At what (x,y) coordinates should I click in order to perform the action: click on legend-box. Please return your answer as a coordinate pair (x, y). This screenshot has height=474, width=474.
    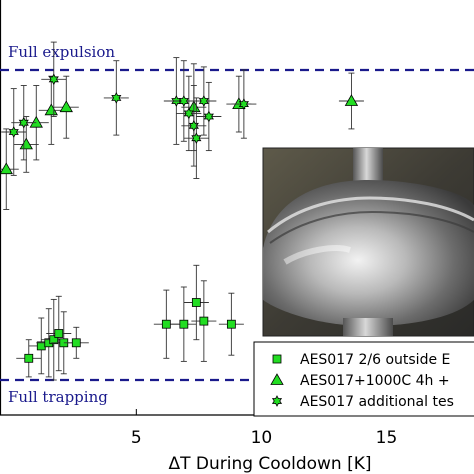
    Looking at the image, I should click on (363, 379).